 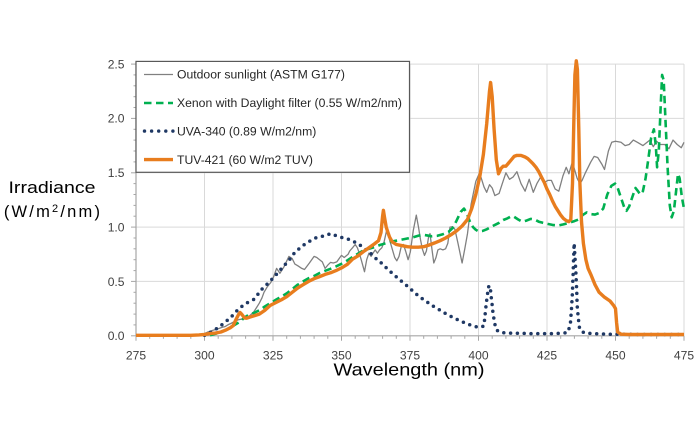 What do you see at coordinates (245, 160) in the screenshot?
I see `svg-text: TUV-421 (60 W/m2 TUV)` at bounding box center [245, 160].